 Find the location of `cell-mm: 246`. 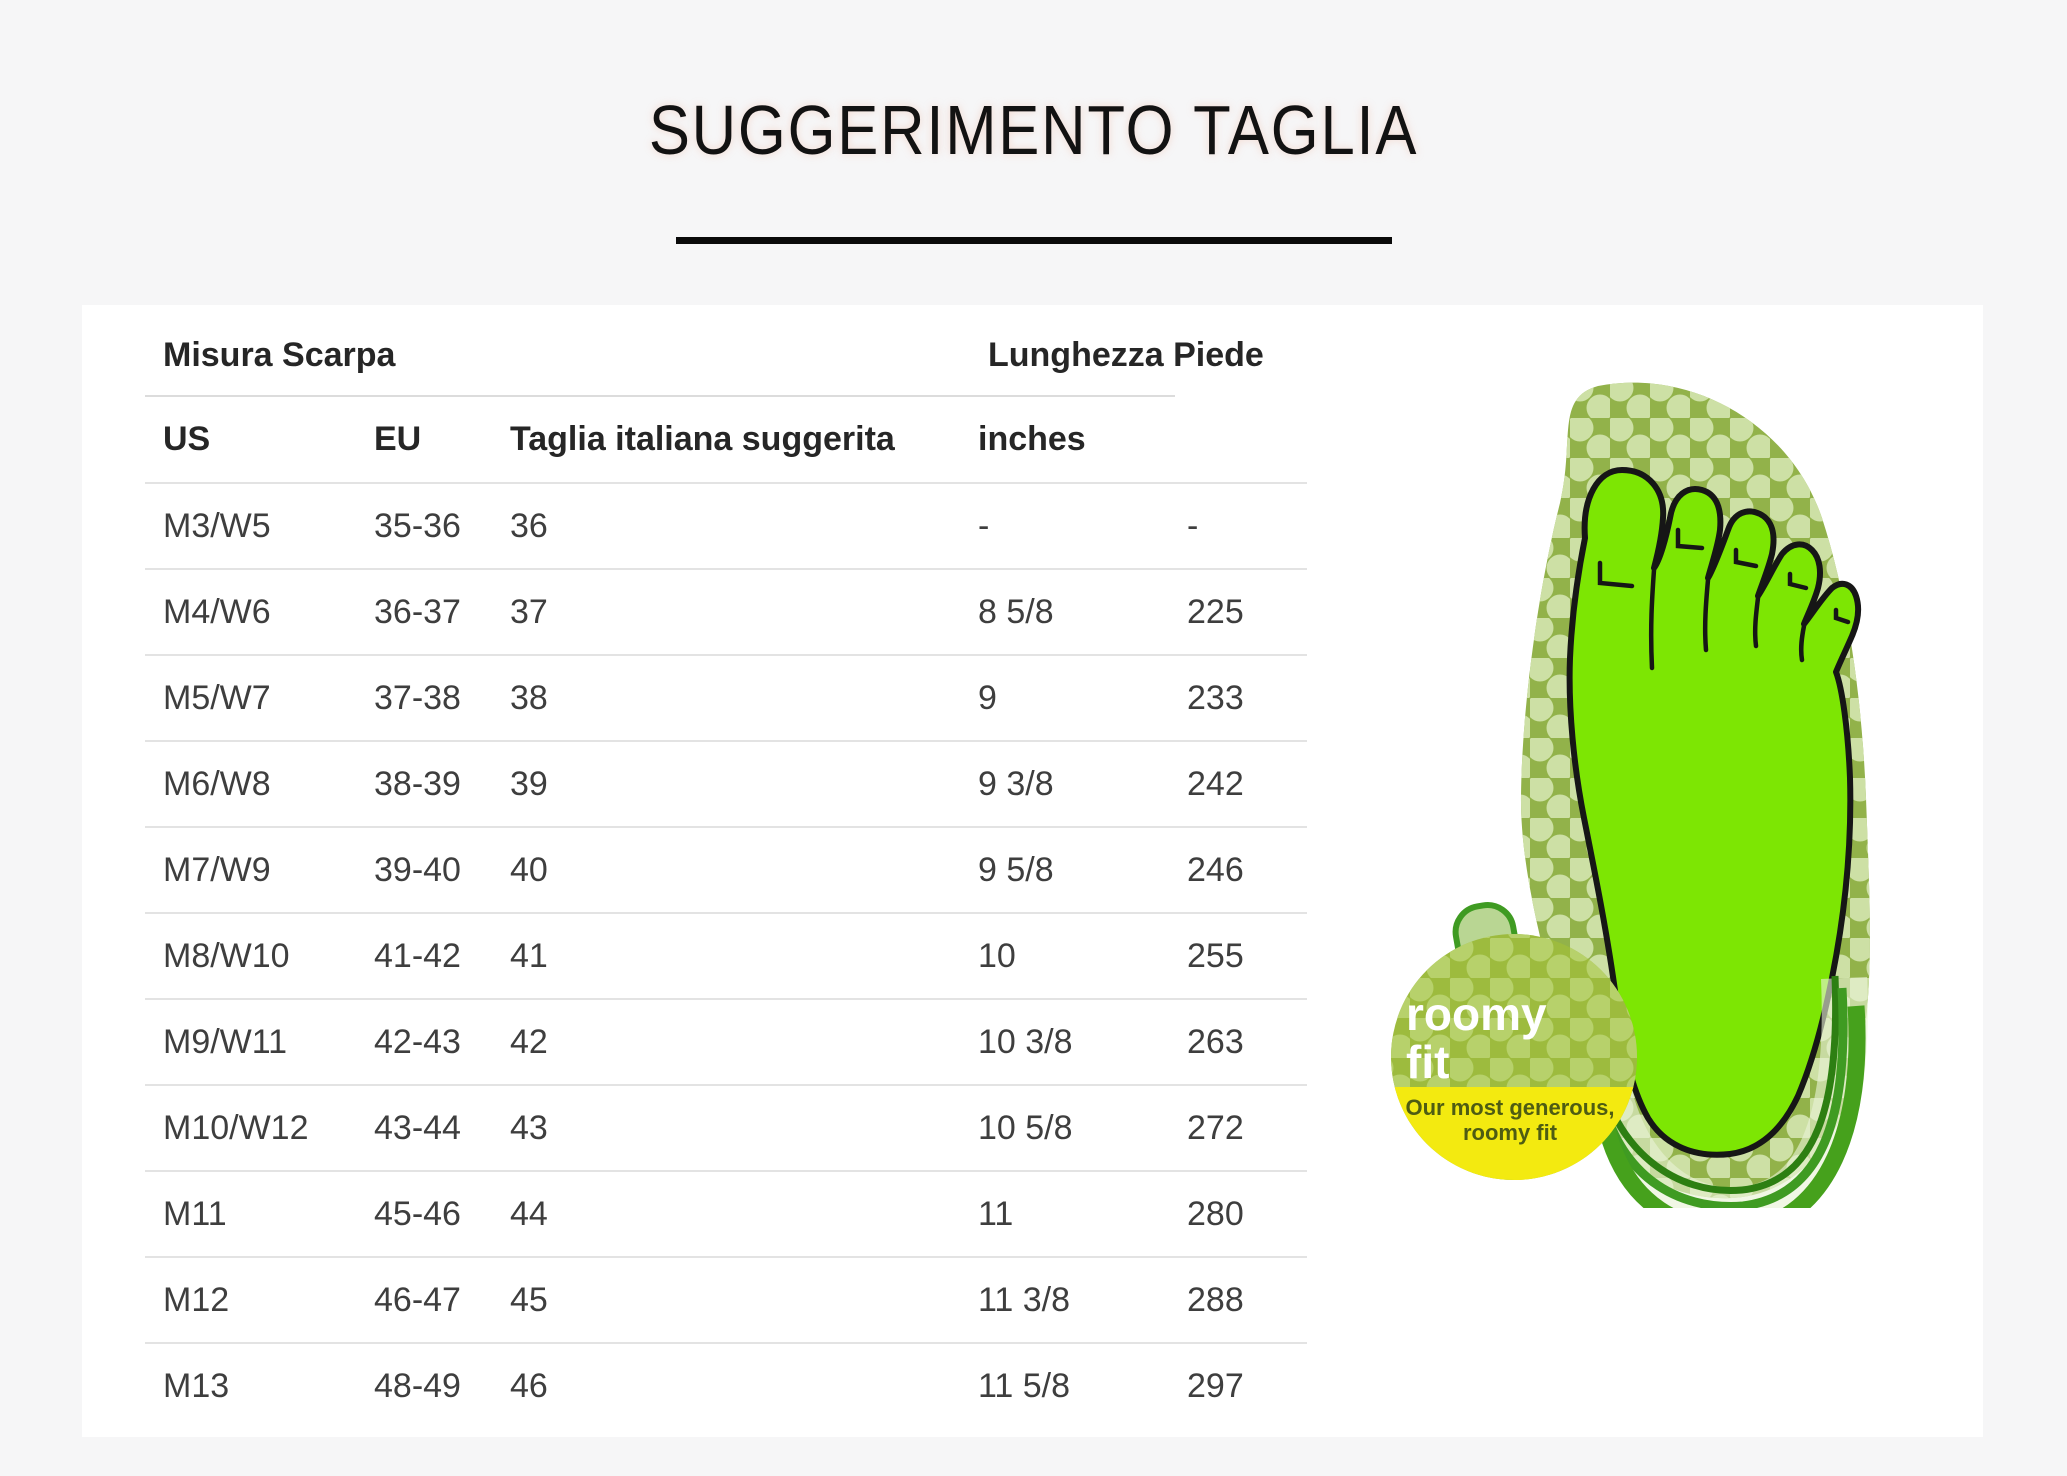

cell-mm: 246 is located at coordinates (1215, 869).